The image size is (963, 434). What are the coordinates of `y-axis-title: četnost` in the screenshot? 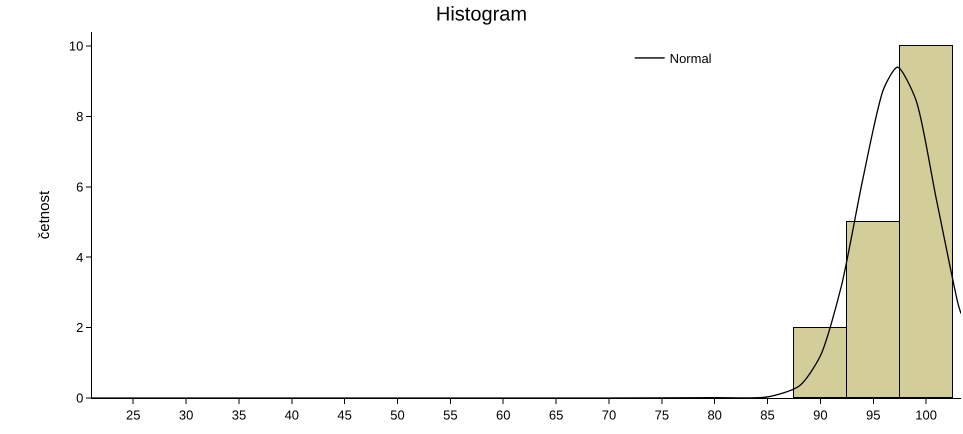 It's located at (45, 215).